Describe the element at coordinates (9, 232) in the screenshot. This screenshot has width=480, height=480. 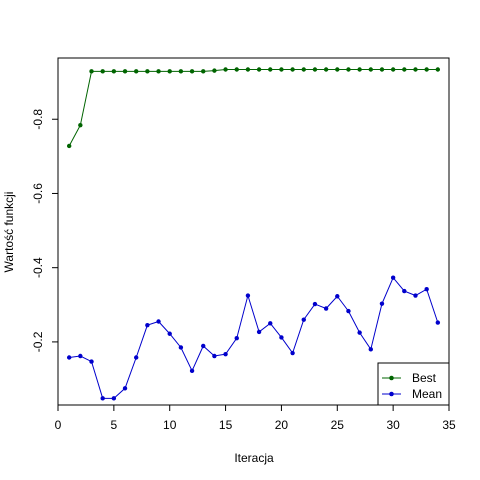
I see `y-axis-label: Wartość funkcji` at that location.